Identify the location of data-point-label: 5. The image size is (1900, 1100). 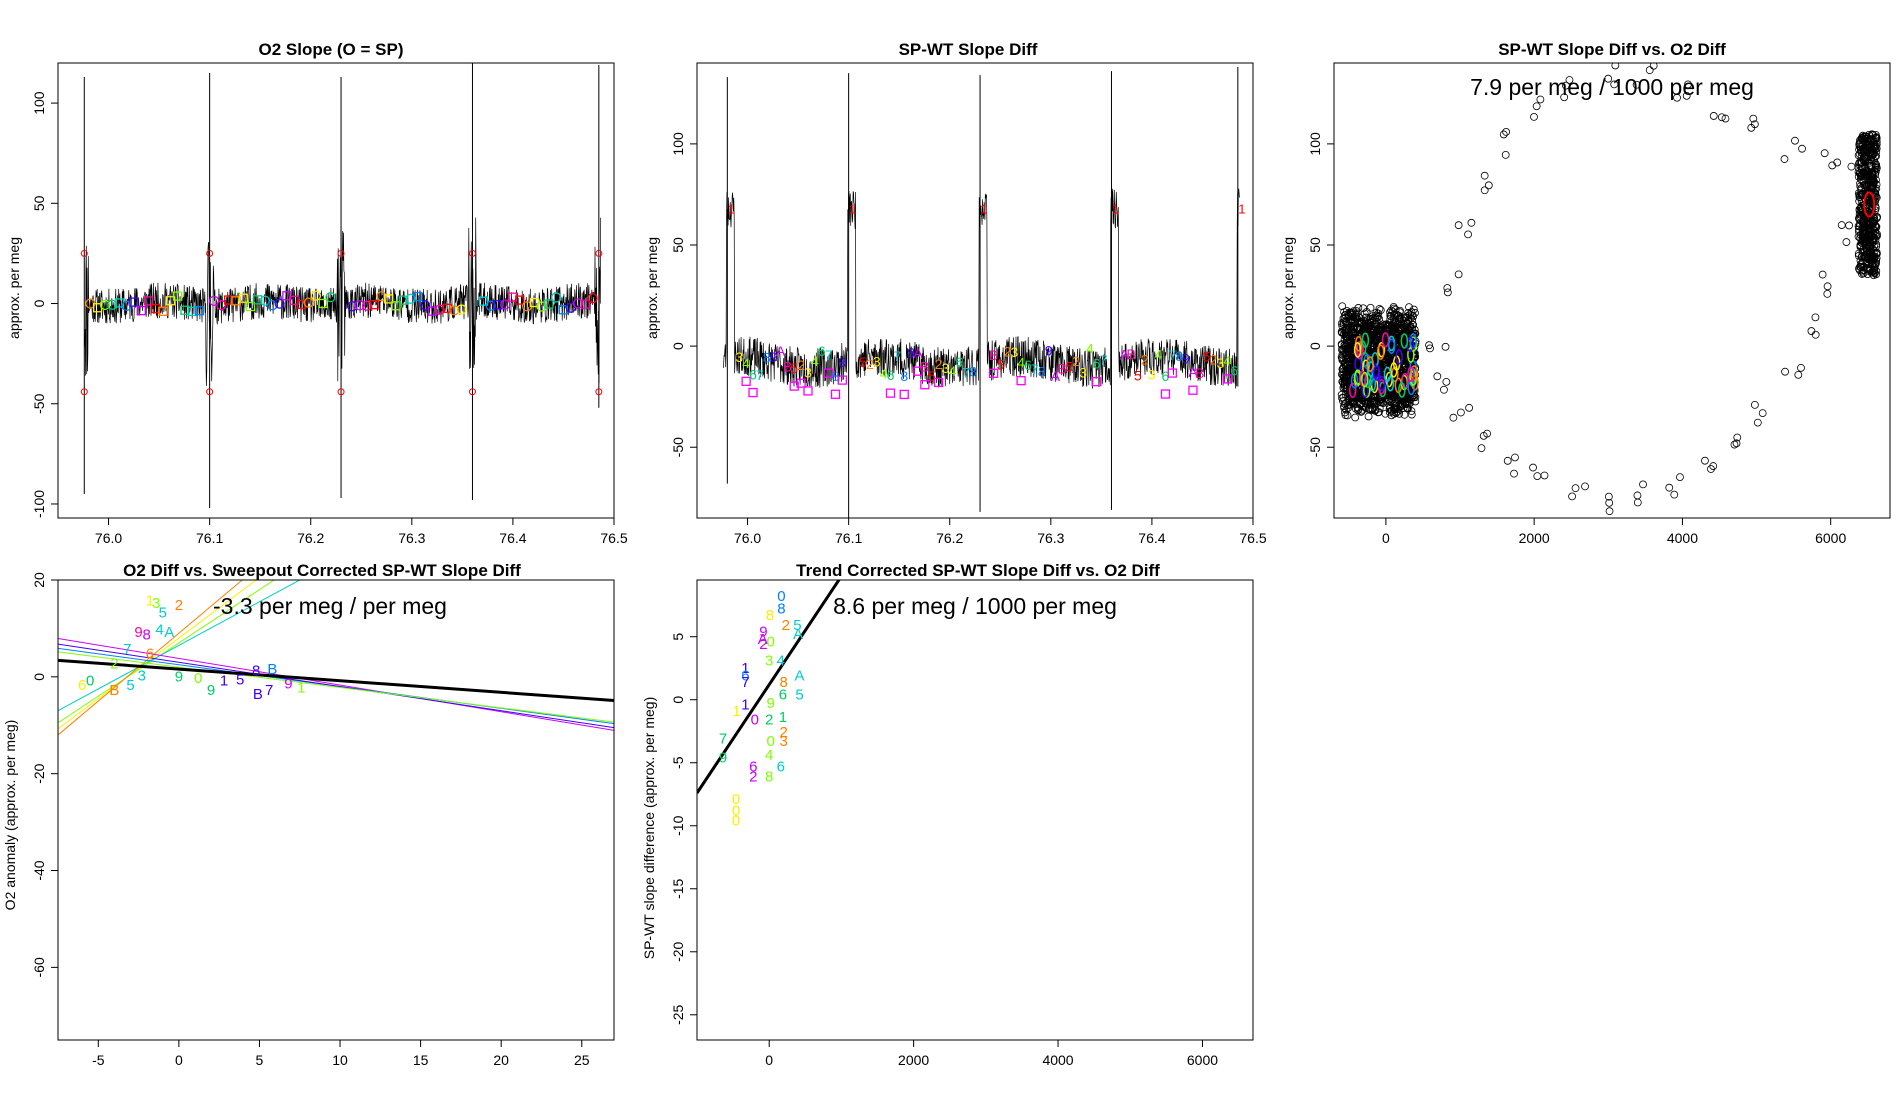
(797, 625).